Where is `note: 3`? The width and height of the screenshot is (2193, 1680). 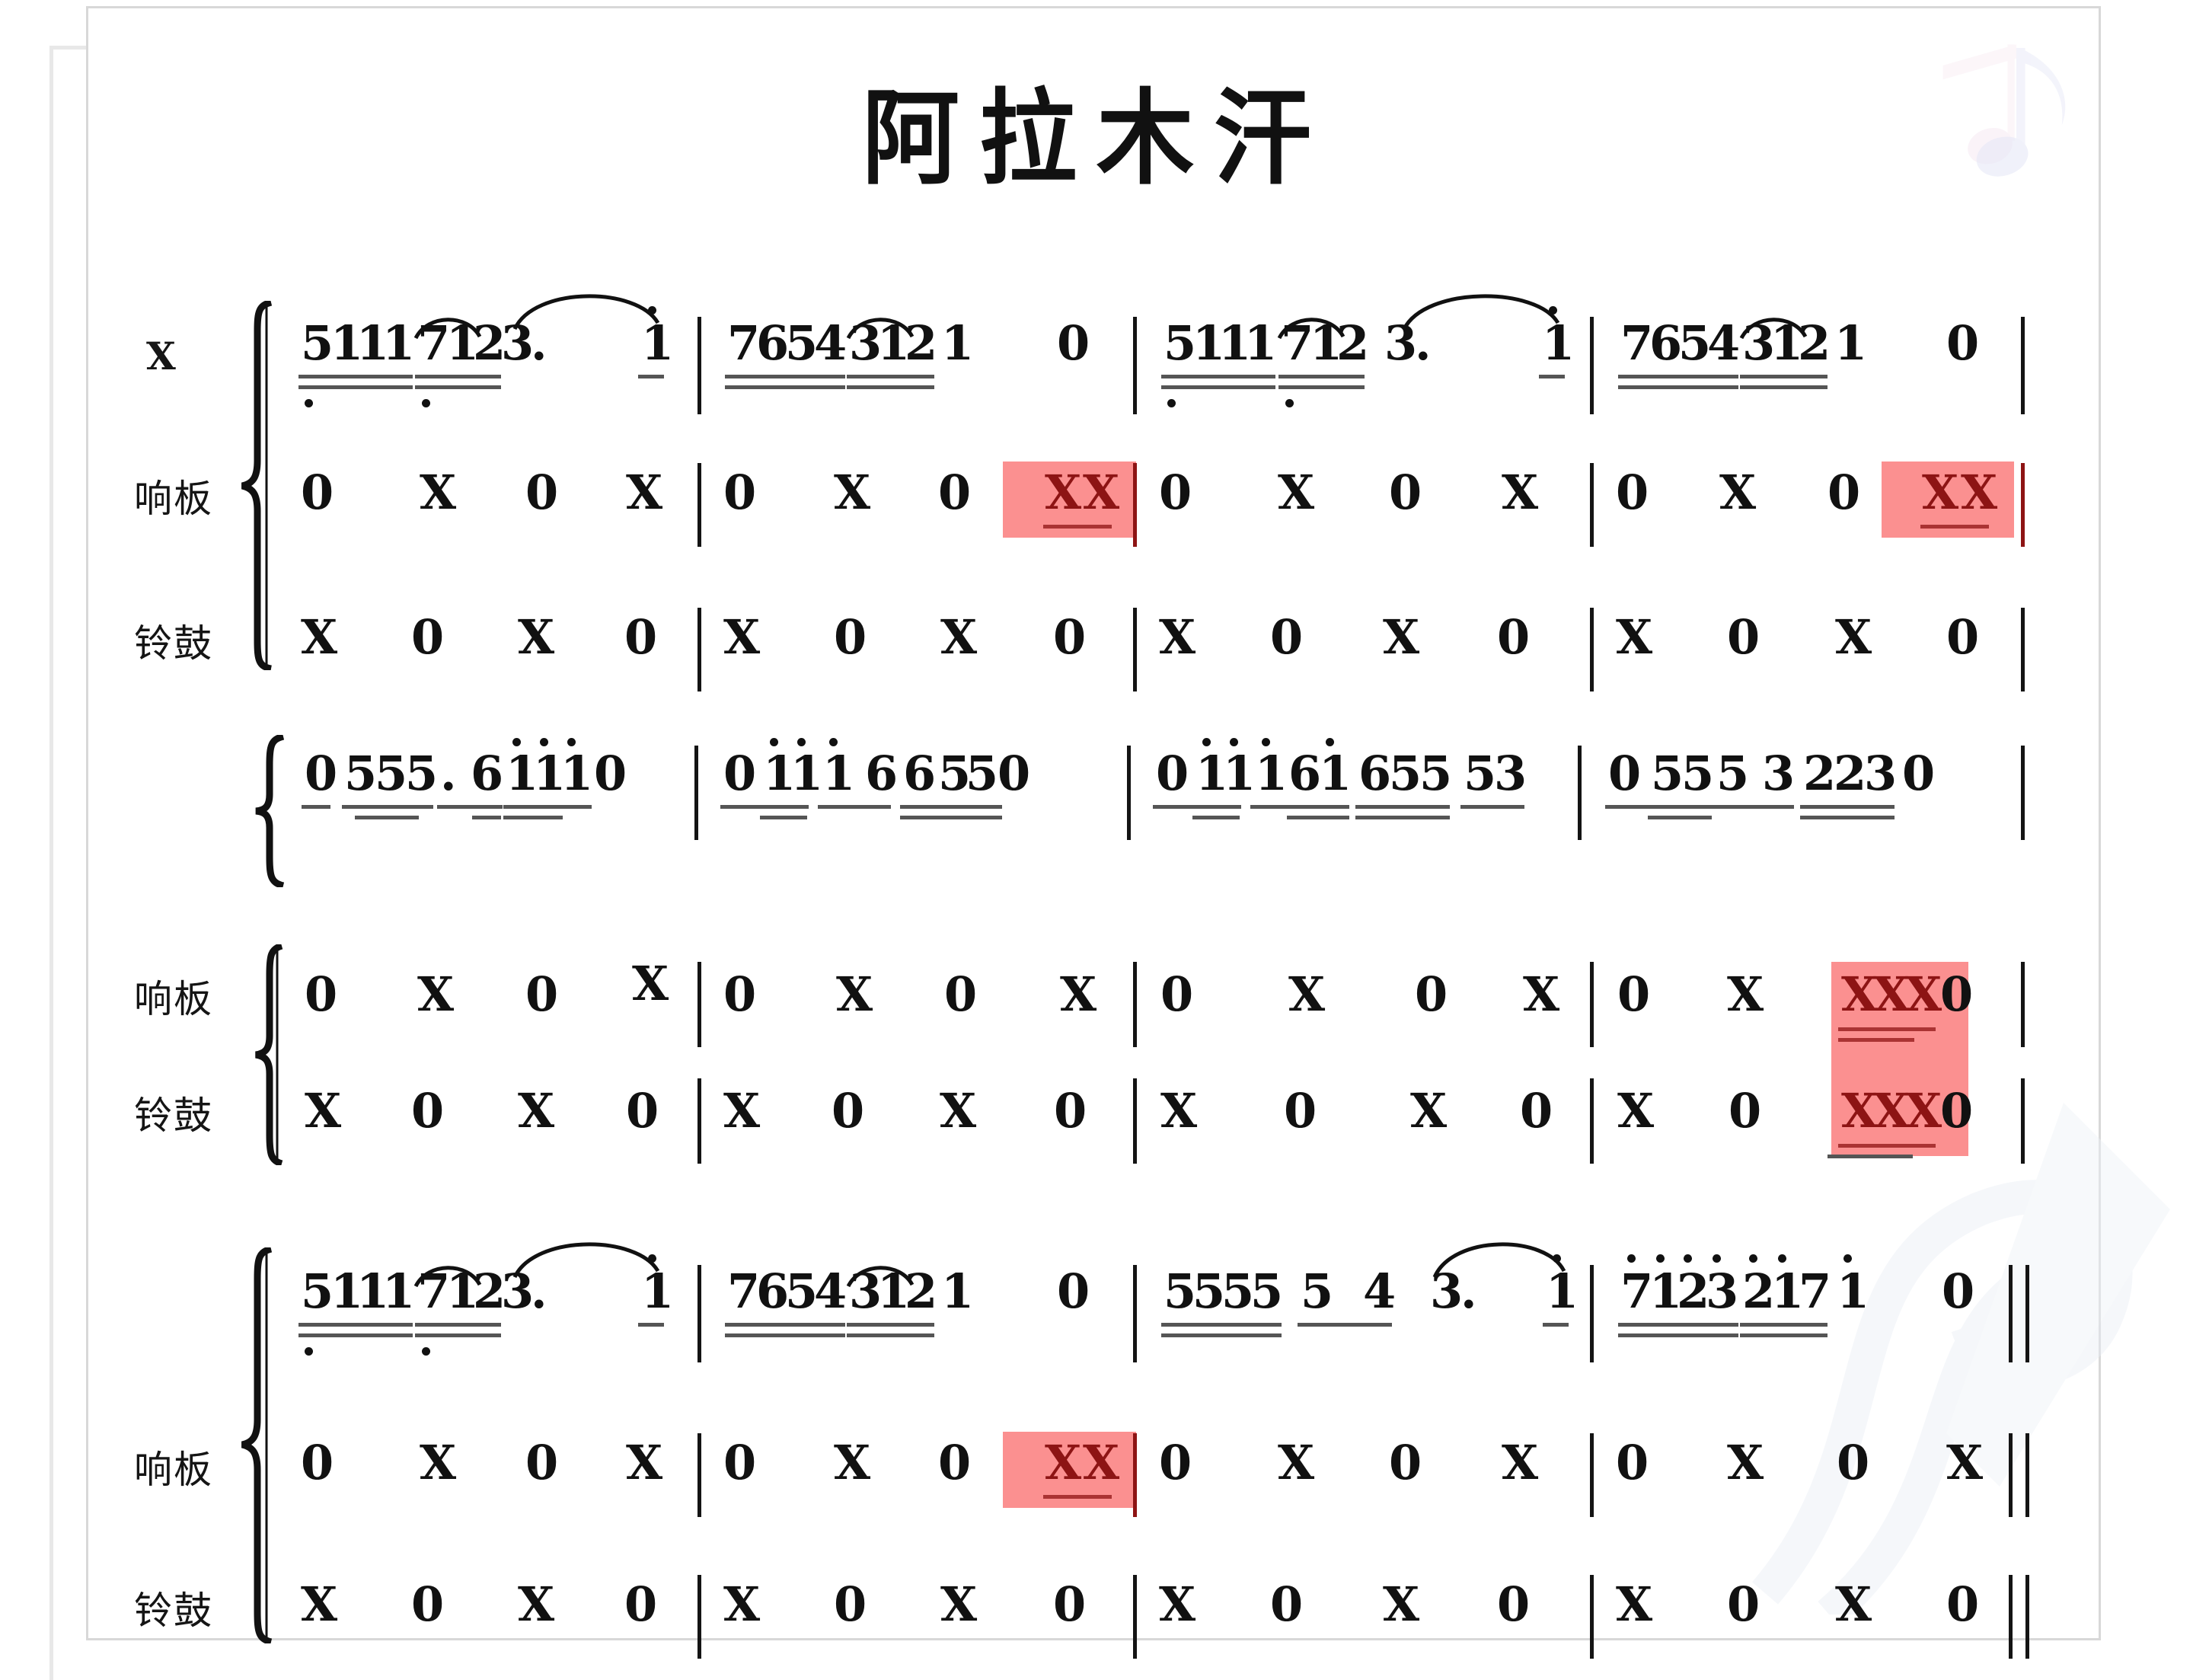 note: 3 is located at coordinates (1400, 343).